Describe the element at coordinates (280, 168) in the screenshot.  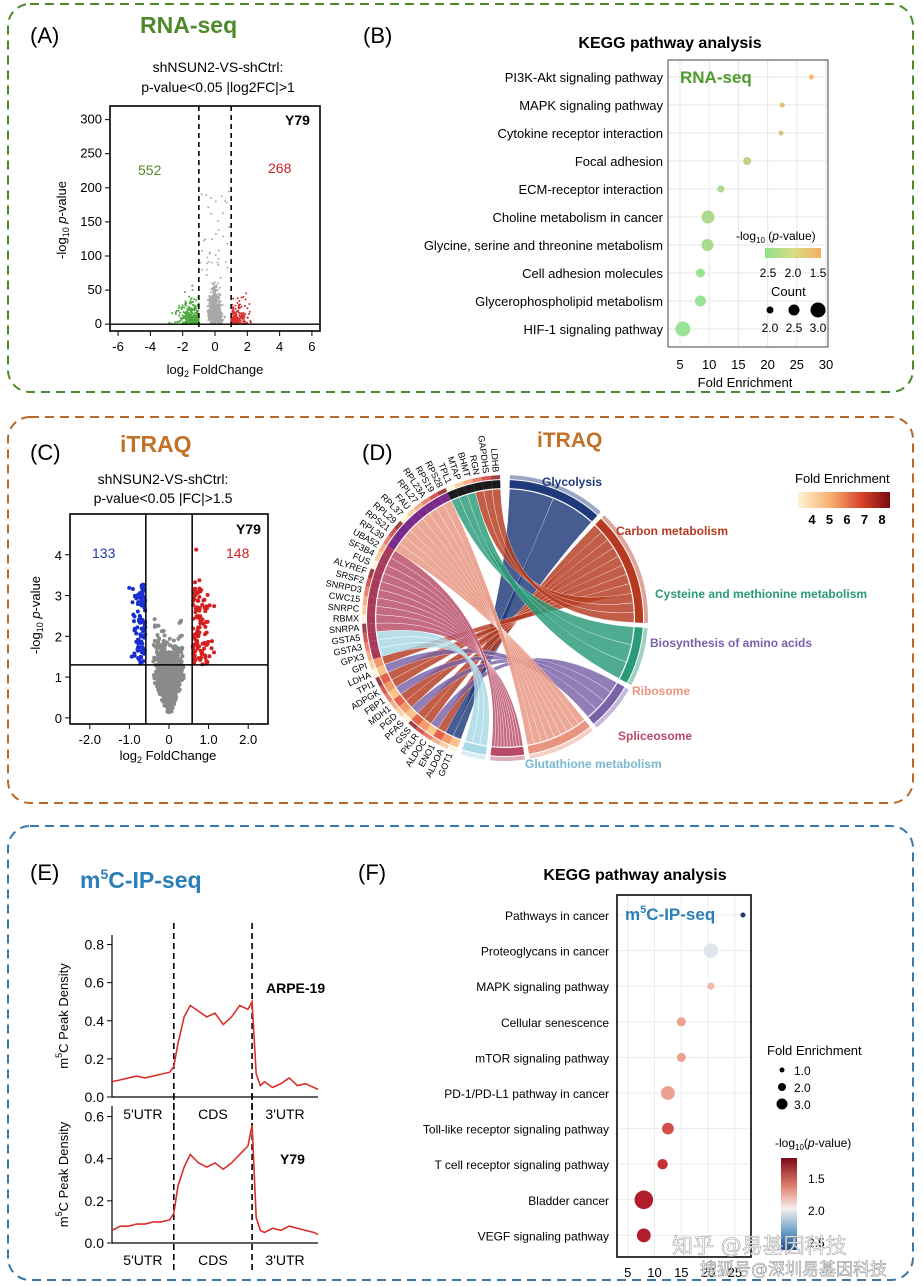
I see `volcano-a-up-count: 268` at that location.